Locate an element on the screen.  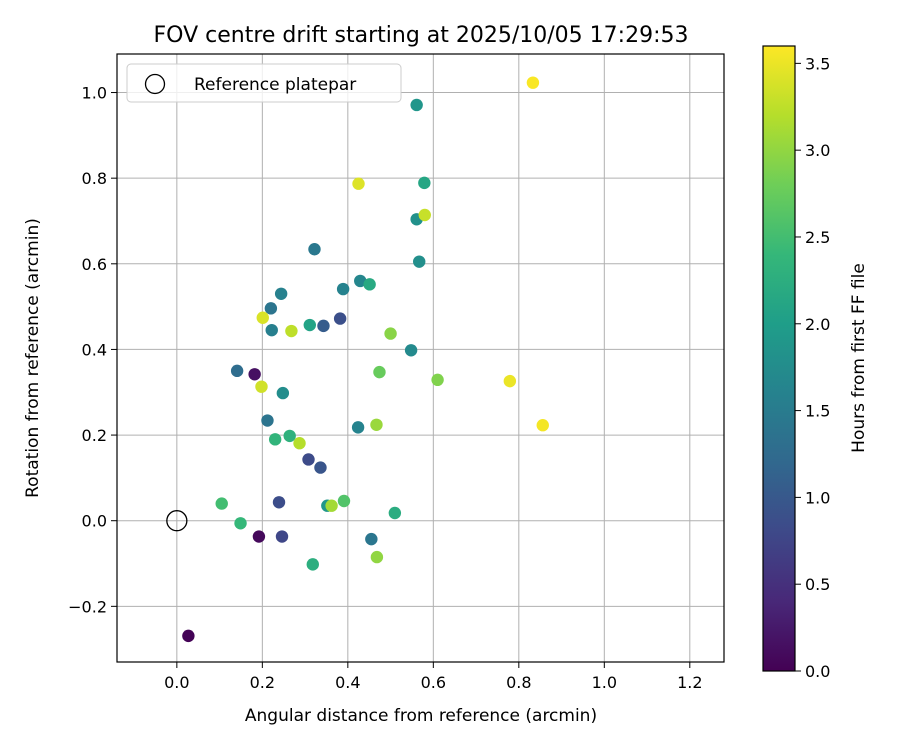
colorbar-frame is located at coordinates (779, 358).